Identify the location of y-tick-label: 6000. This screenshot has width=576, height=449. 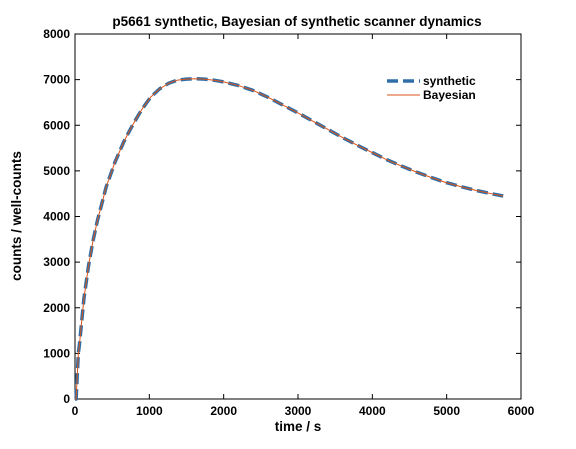
(56, 125).